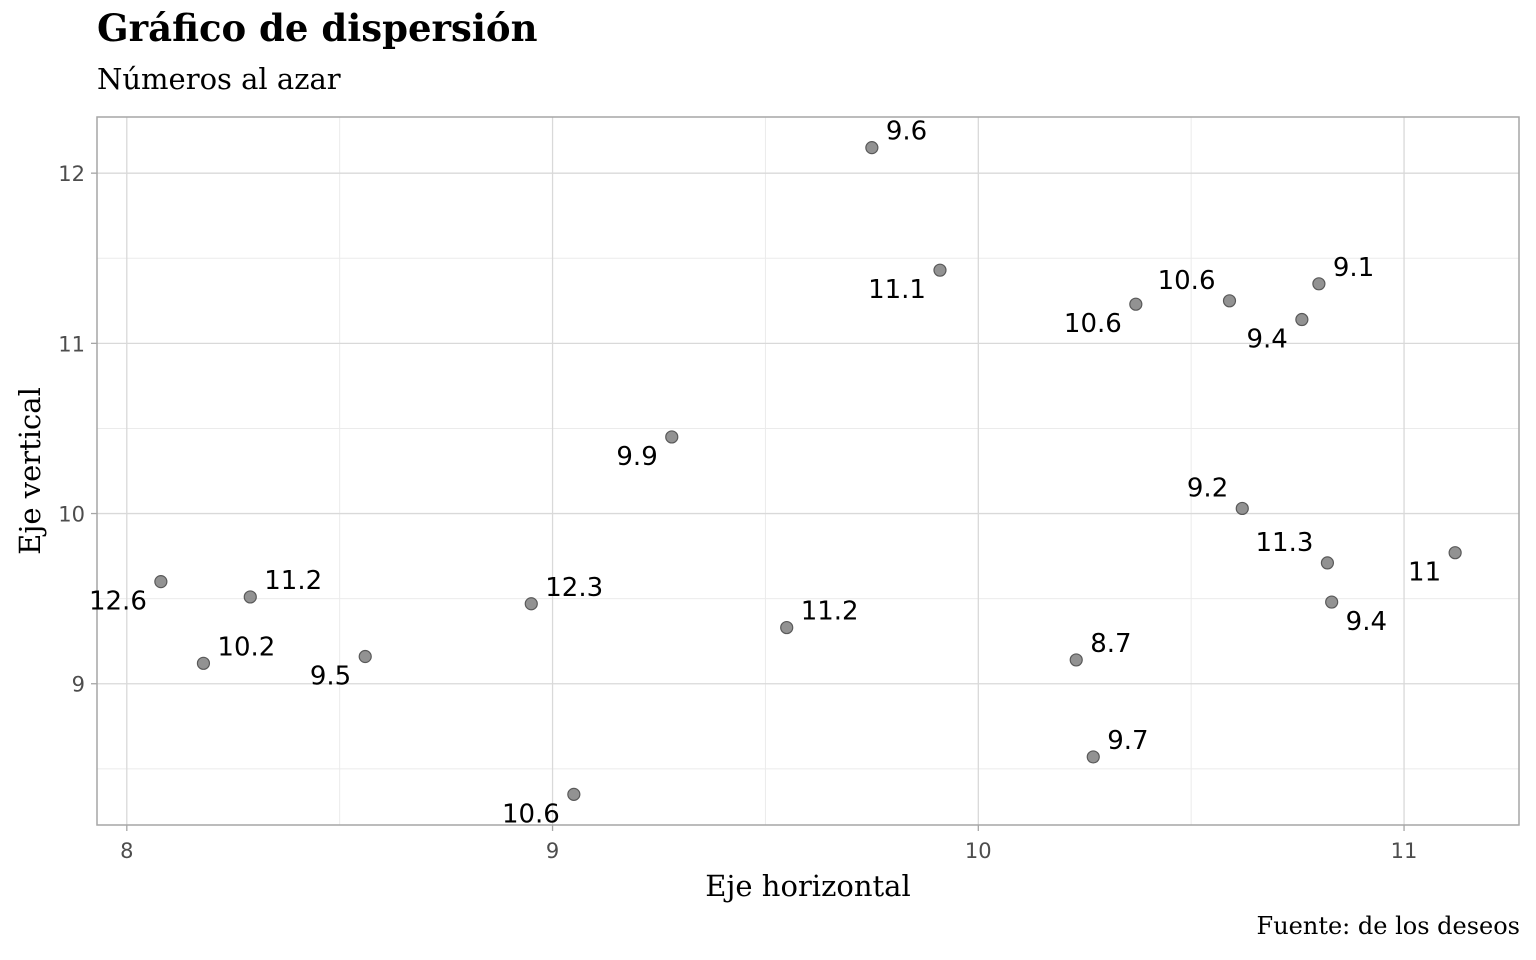 This screenshot has height=960, width=1536. I want to click on x-tick-label: 10, so click(978, 851).